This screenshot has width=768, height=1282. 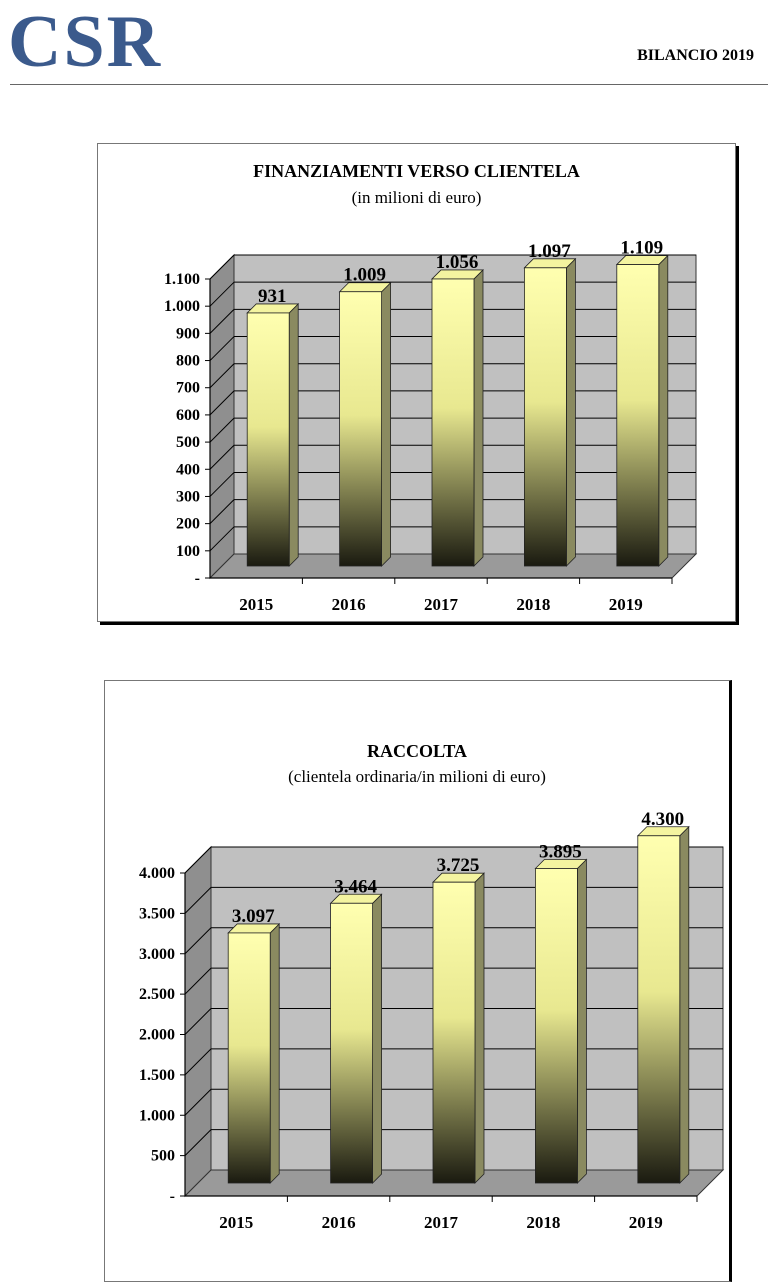 What do you see at coordinates (157, 1035) in the screenshot?
I see `y-tick-label: 2.000` at bounding box center [157, 1035].